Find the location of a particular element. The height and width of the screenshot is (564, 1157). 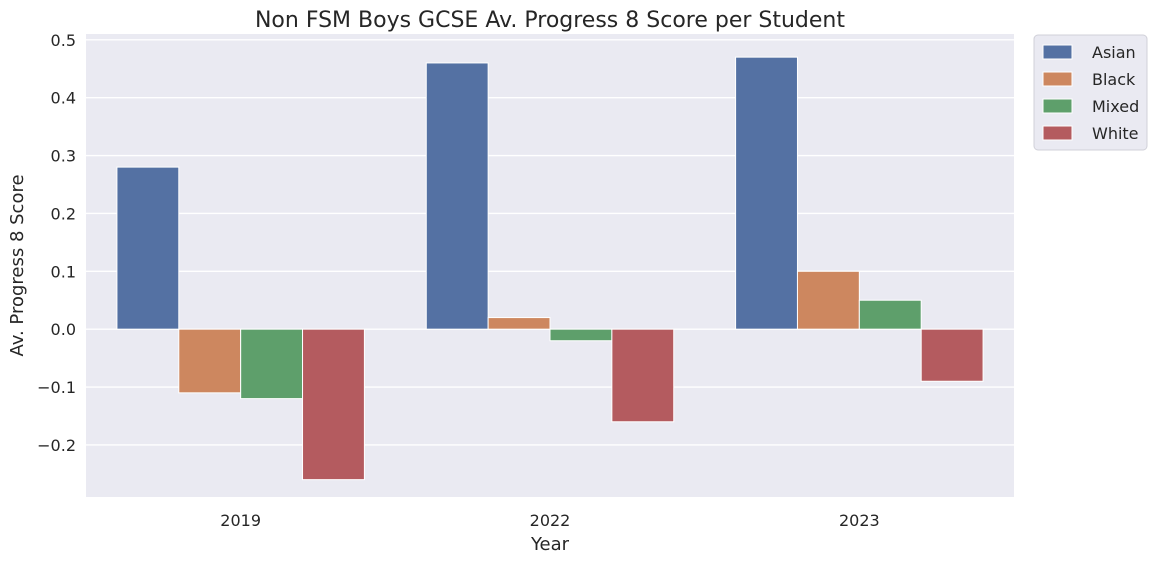

y-tick-label: 0.5 is located at coordinates (63, 40).